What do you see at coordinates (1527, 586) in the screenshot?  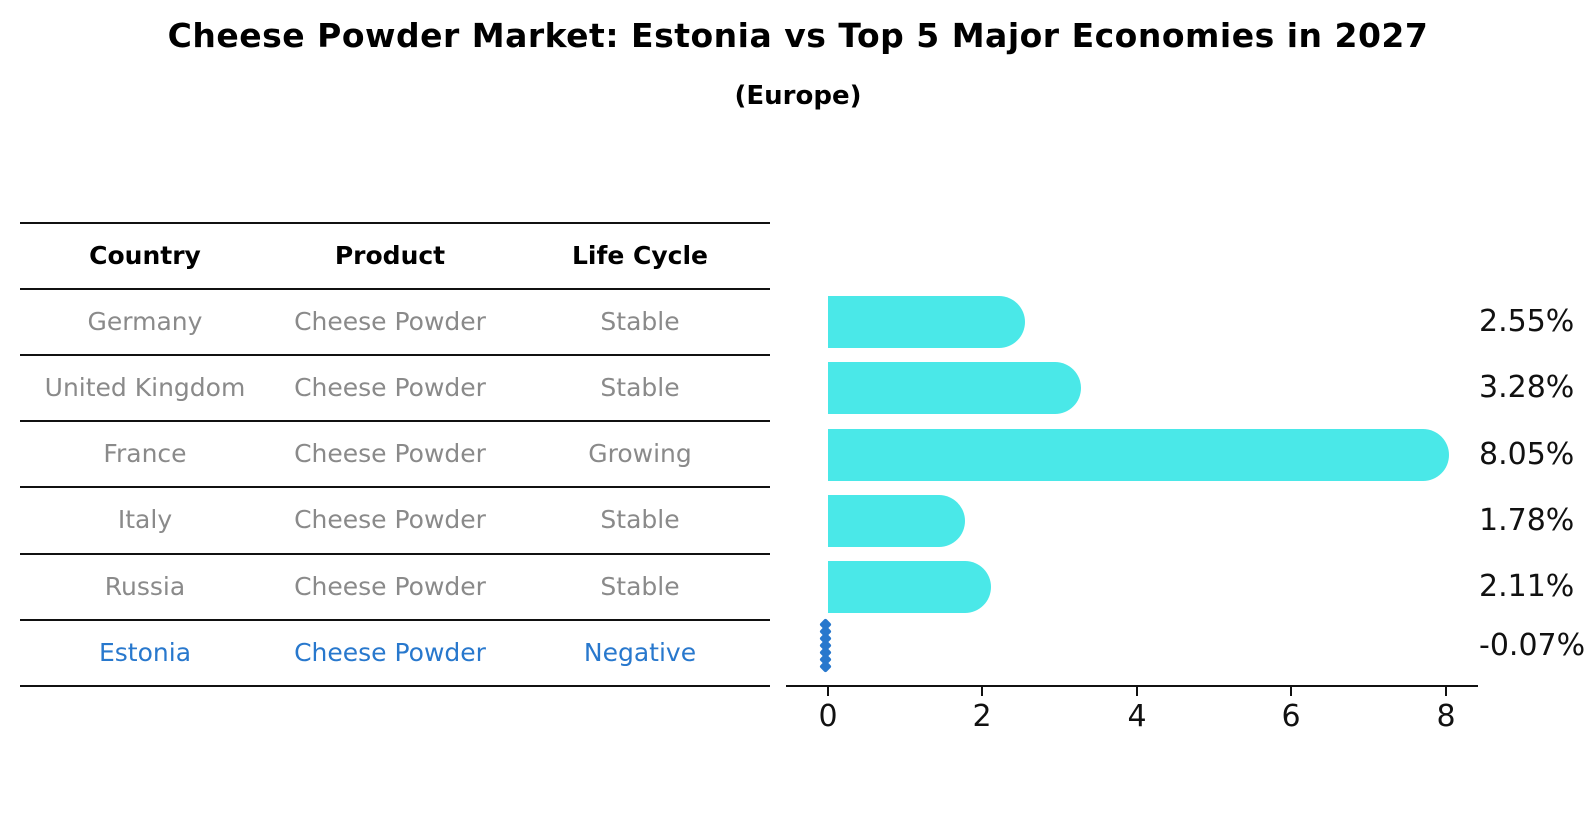 I see `value-label-russia: 2.11%` at bounding box center [1527, 586].